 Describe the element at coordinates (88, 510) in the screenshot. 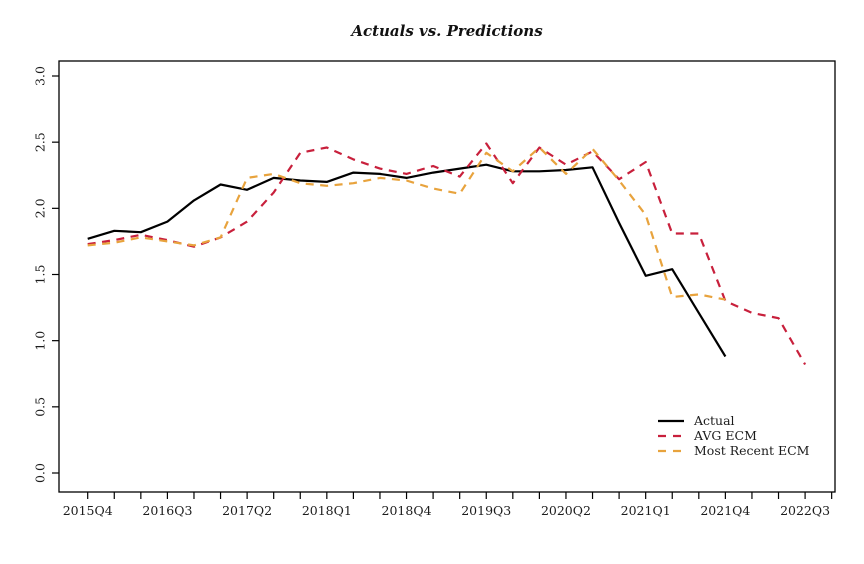

I see `x-axis-tick-label: 2015Q4` at that location.